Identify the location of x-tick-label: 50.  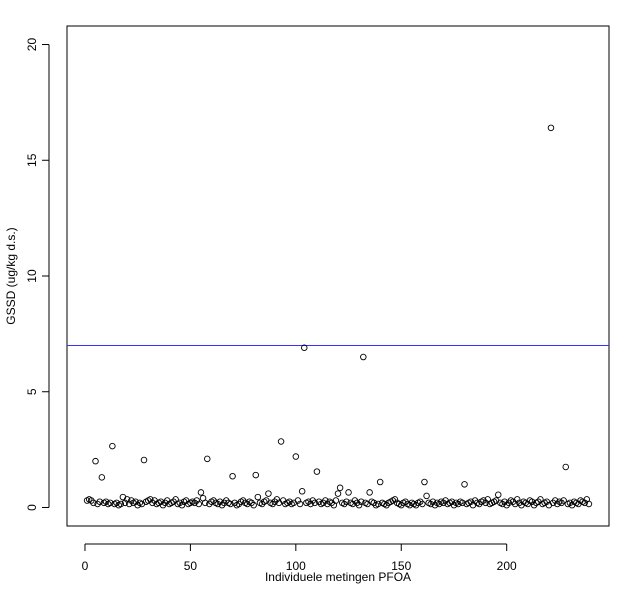
(191, 566).